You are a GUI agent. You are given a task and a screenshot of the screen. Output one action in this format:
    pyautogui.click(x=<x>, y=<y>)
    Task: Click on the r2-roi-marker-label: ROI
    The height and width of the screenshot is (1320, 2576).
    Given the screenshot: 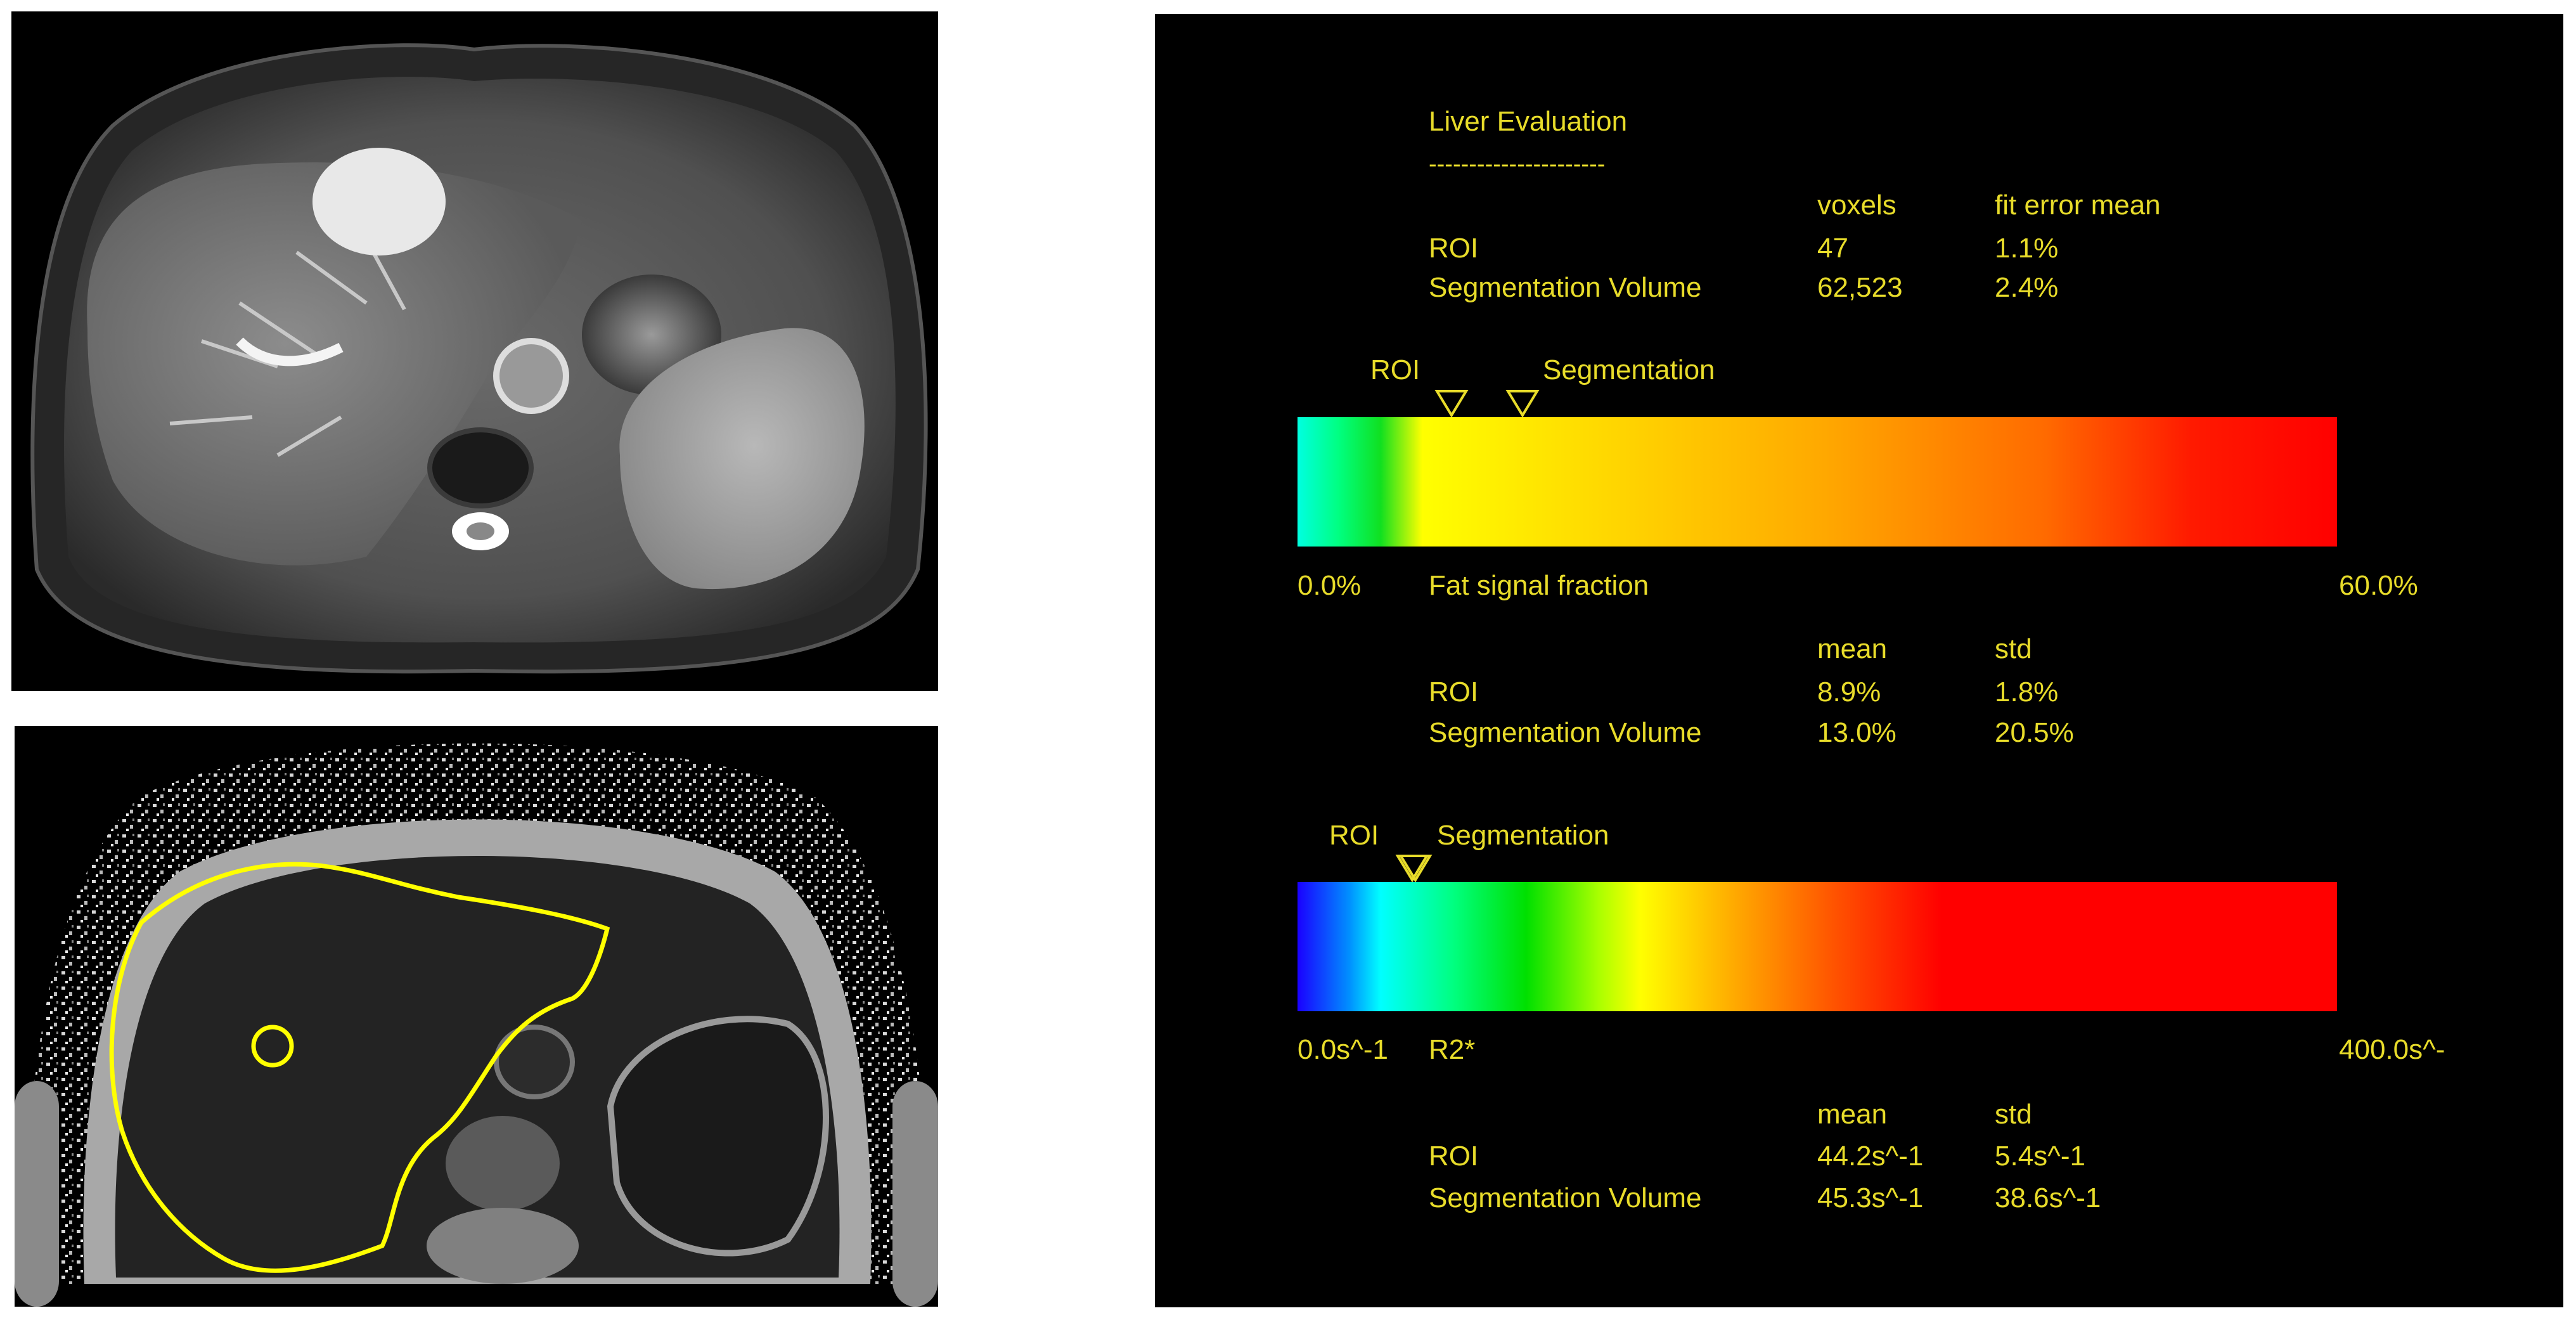 What is the action you would take?
    pyautogui.click(x=1354, y=836)
    